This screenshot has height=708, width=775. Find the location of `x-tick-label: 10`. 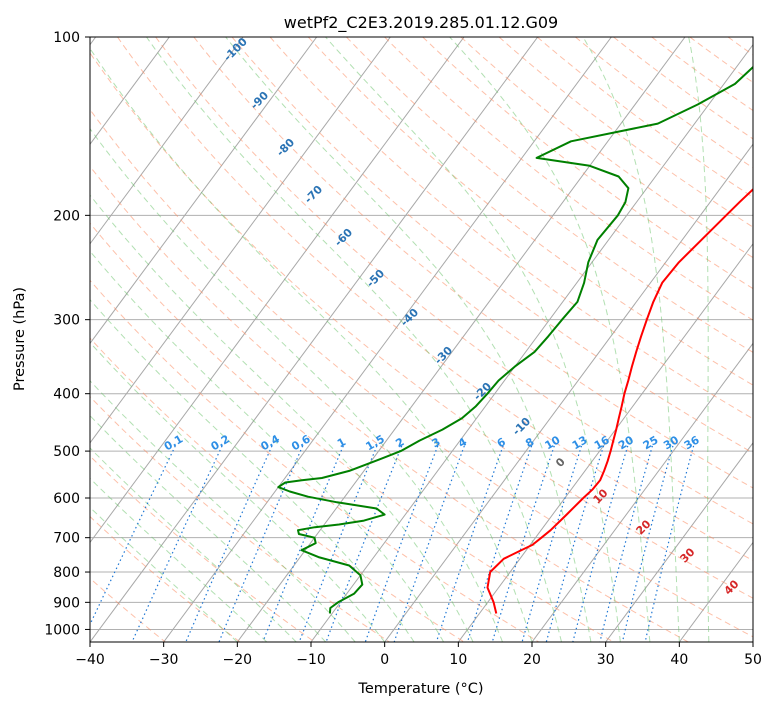

x-tick-label: 10 is located at coordinates (458, 660).